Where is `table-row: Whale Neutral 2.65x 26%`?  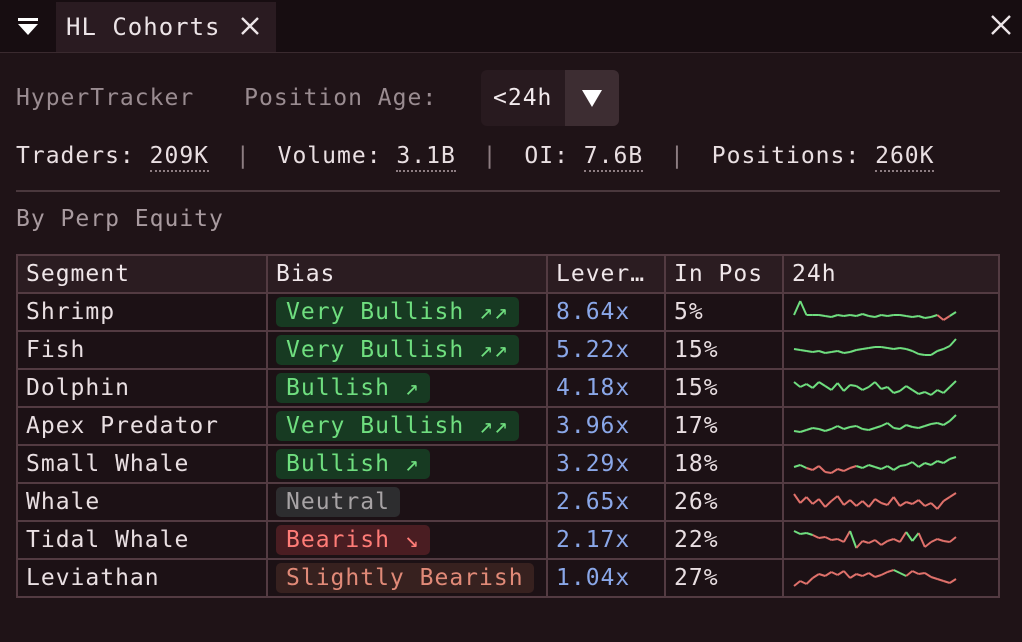 table-row: Whale Neutral 2.65x 26% is located at coordinates (508, 502).